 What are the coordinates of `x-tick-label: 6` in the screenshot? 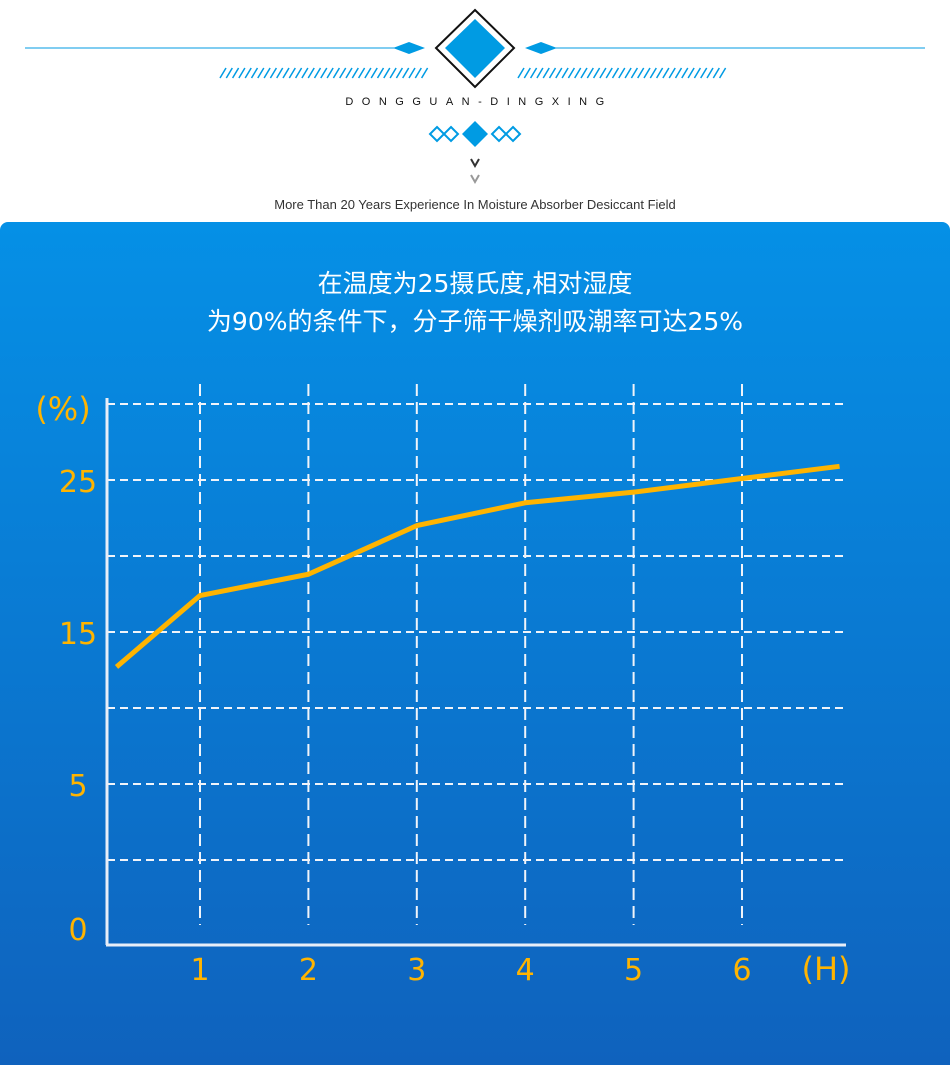 It's located at (741, 970).